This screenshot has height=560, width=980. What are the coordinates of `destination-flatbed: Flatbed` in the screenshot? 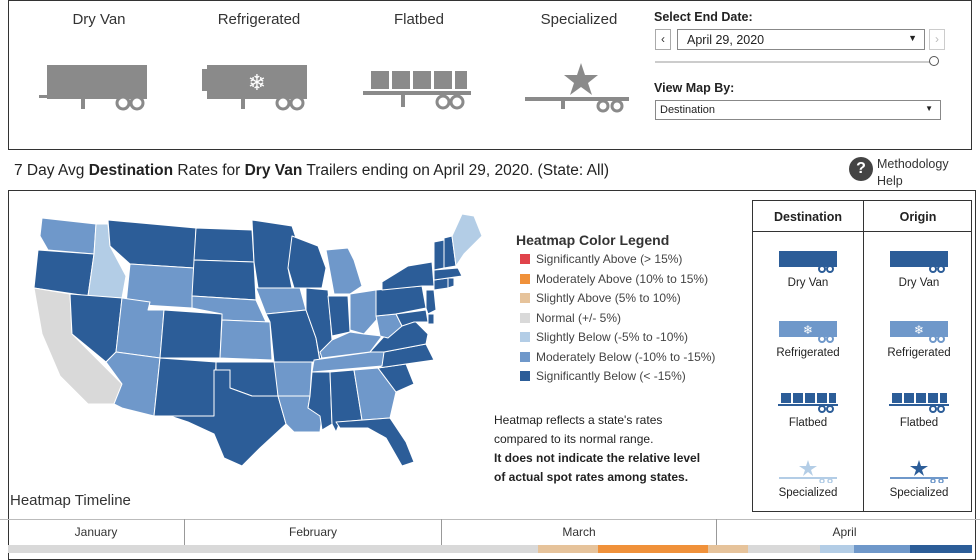 It's located at (808, 409).